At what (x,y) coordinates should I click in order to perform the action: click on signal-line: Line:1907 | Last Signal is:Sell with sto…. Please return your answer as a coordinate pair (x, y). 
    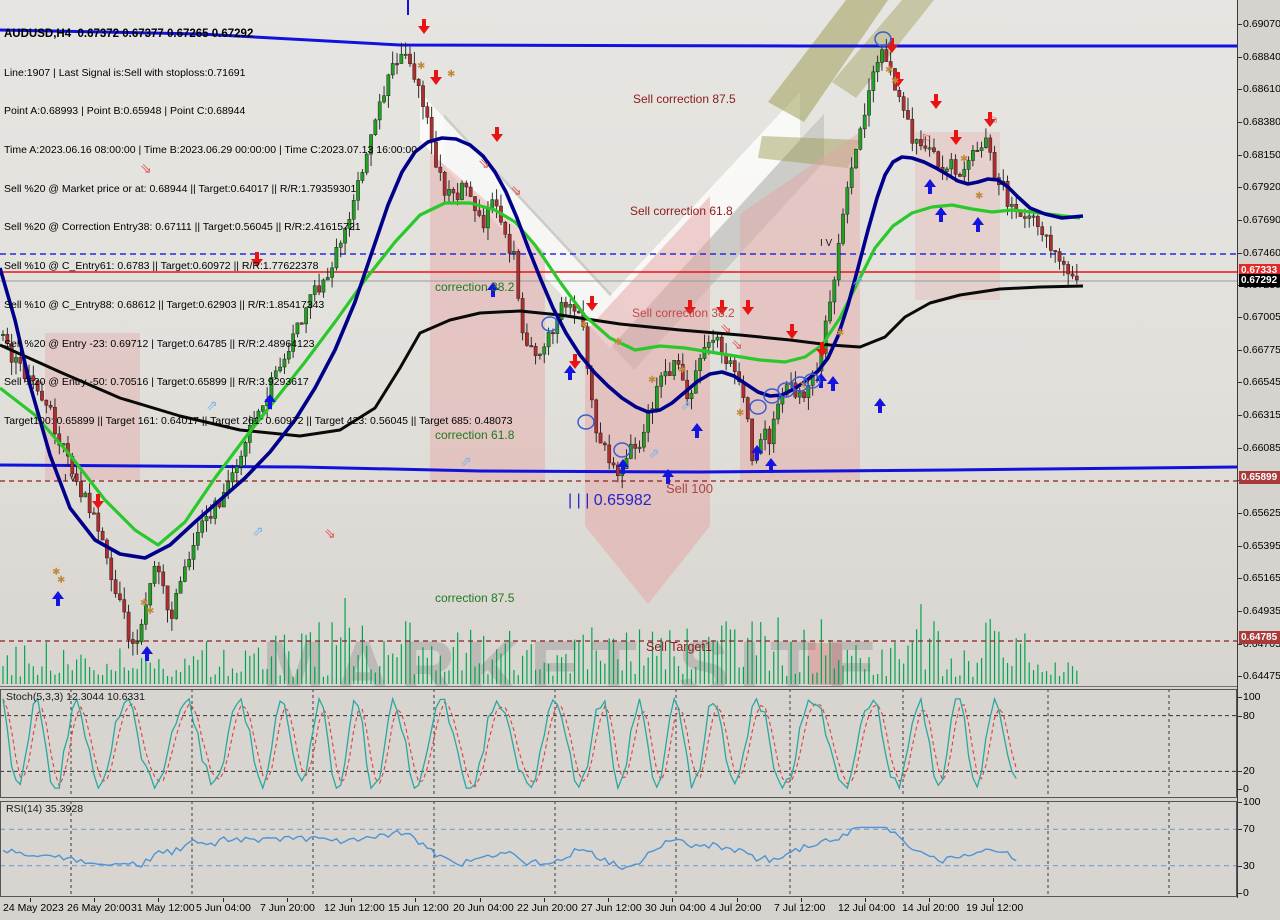
    Looking at the image, I should click on (125, 72).